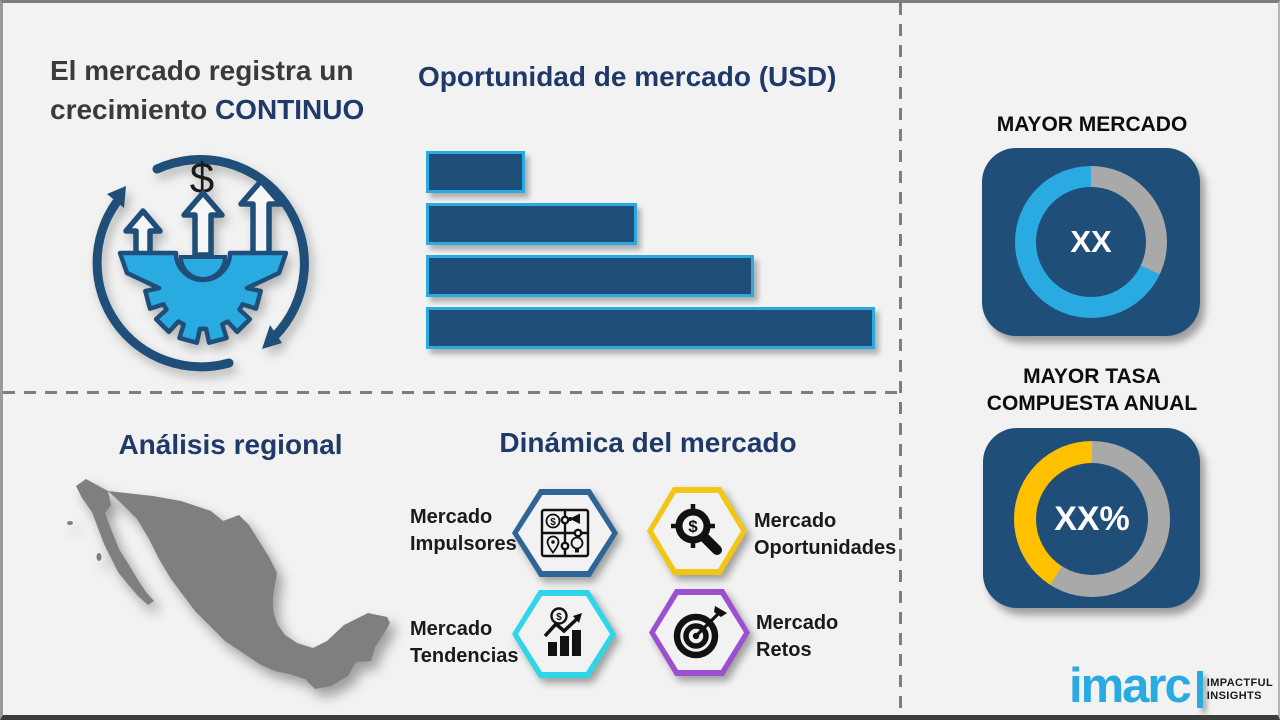 This screenshot has height=720, width=1280. Describe the element at coordinates (1092, 124) in the screenshot. I see `largest-market-title: MAYOR MERCADO` at that location.